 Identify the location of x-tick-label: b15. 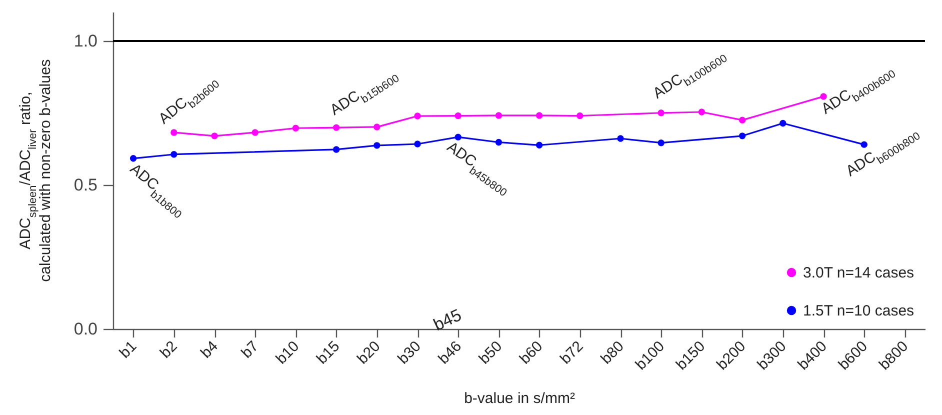
(328, 353).